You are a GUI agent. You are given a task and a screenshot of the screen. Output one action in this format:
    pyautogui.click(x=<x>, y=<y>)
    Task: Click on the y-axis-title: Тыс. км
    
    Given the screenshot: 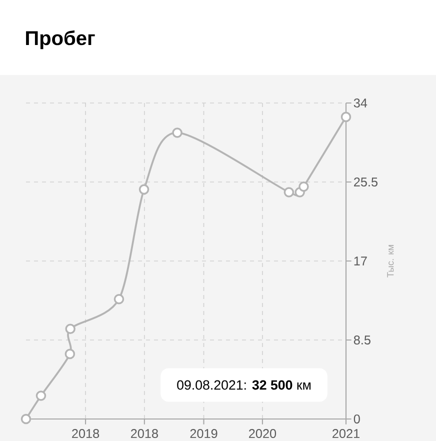 What is the action you would take?
    pyautogui.click(x=390, y=261)
    